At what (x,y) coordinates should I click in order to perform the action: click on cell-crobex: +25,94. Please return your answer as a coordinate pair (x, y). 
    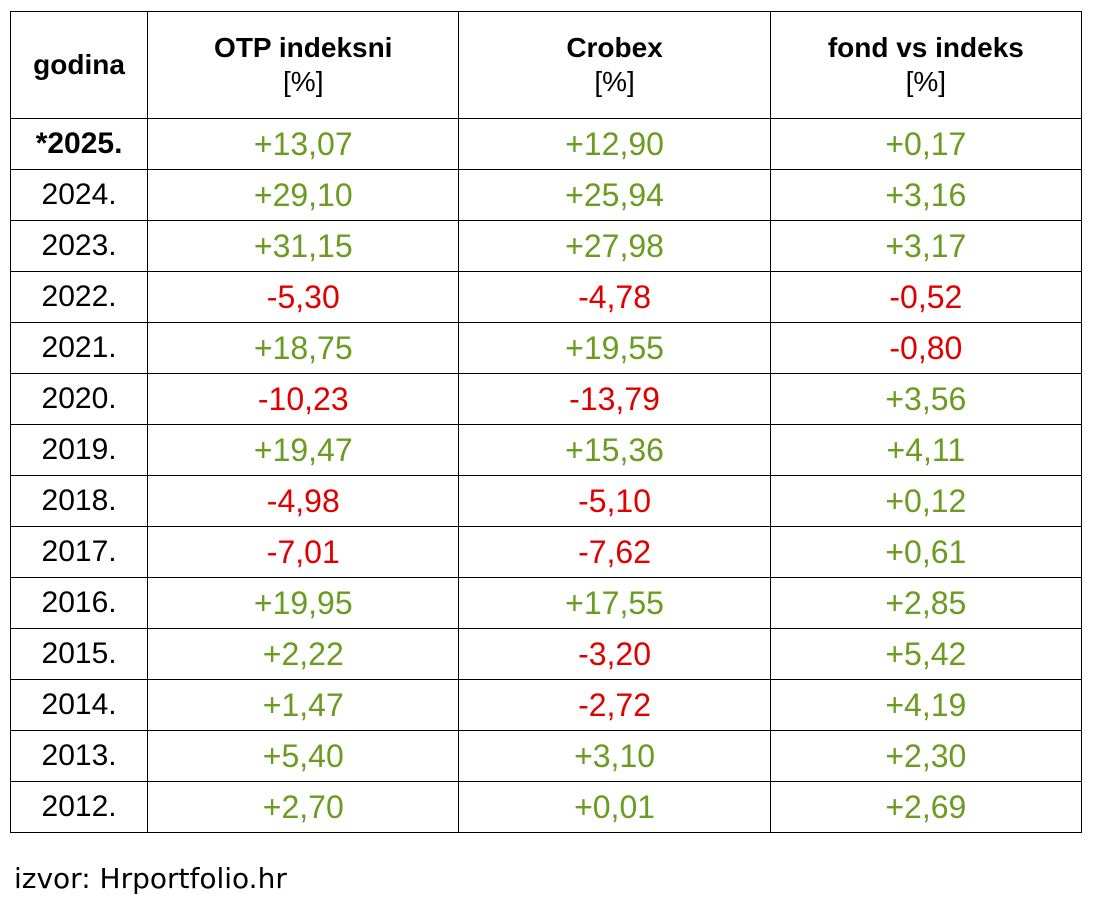
    Looking at the image, I should click on (614, 195).